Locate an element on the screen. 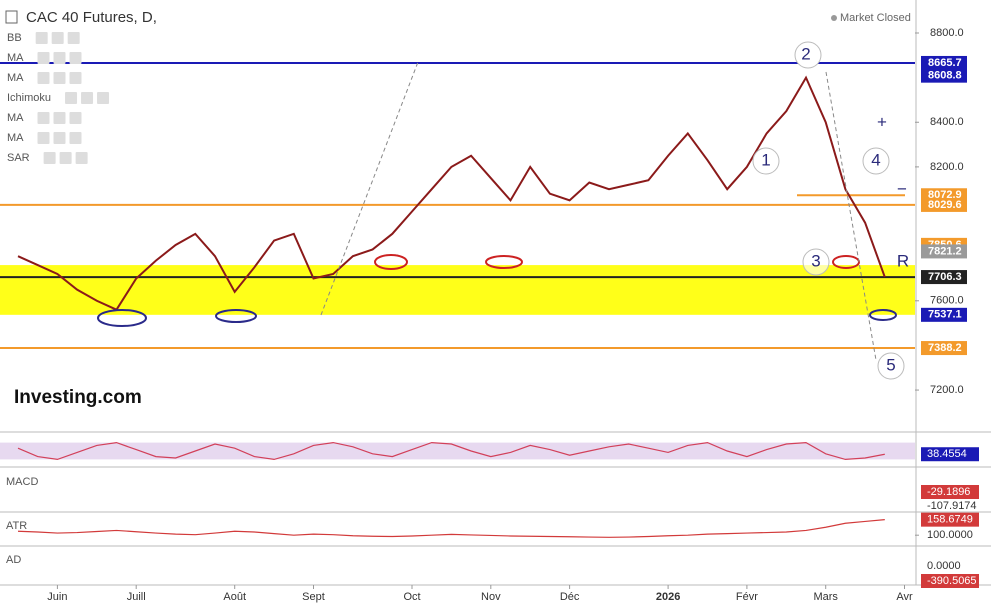 The height and width of the screenshot is (605, 991). level-label: 8665.7 is located at coordinates (945, 63).